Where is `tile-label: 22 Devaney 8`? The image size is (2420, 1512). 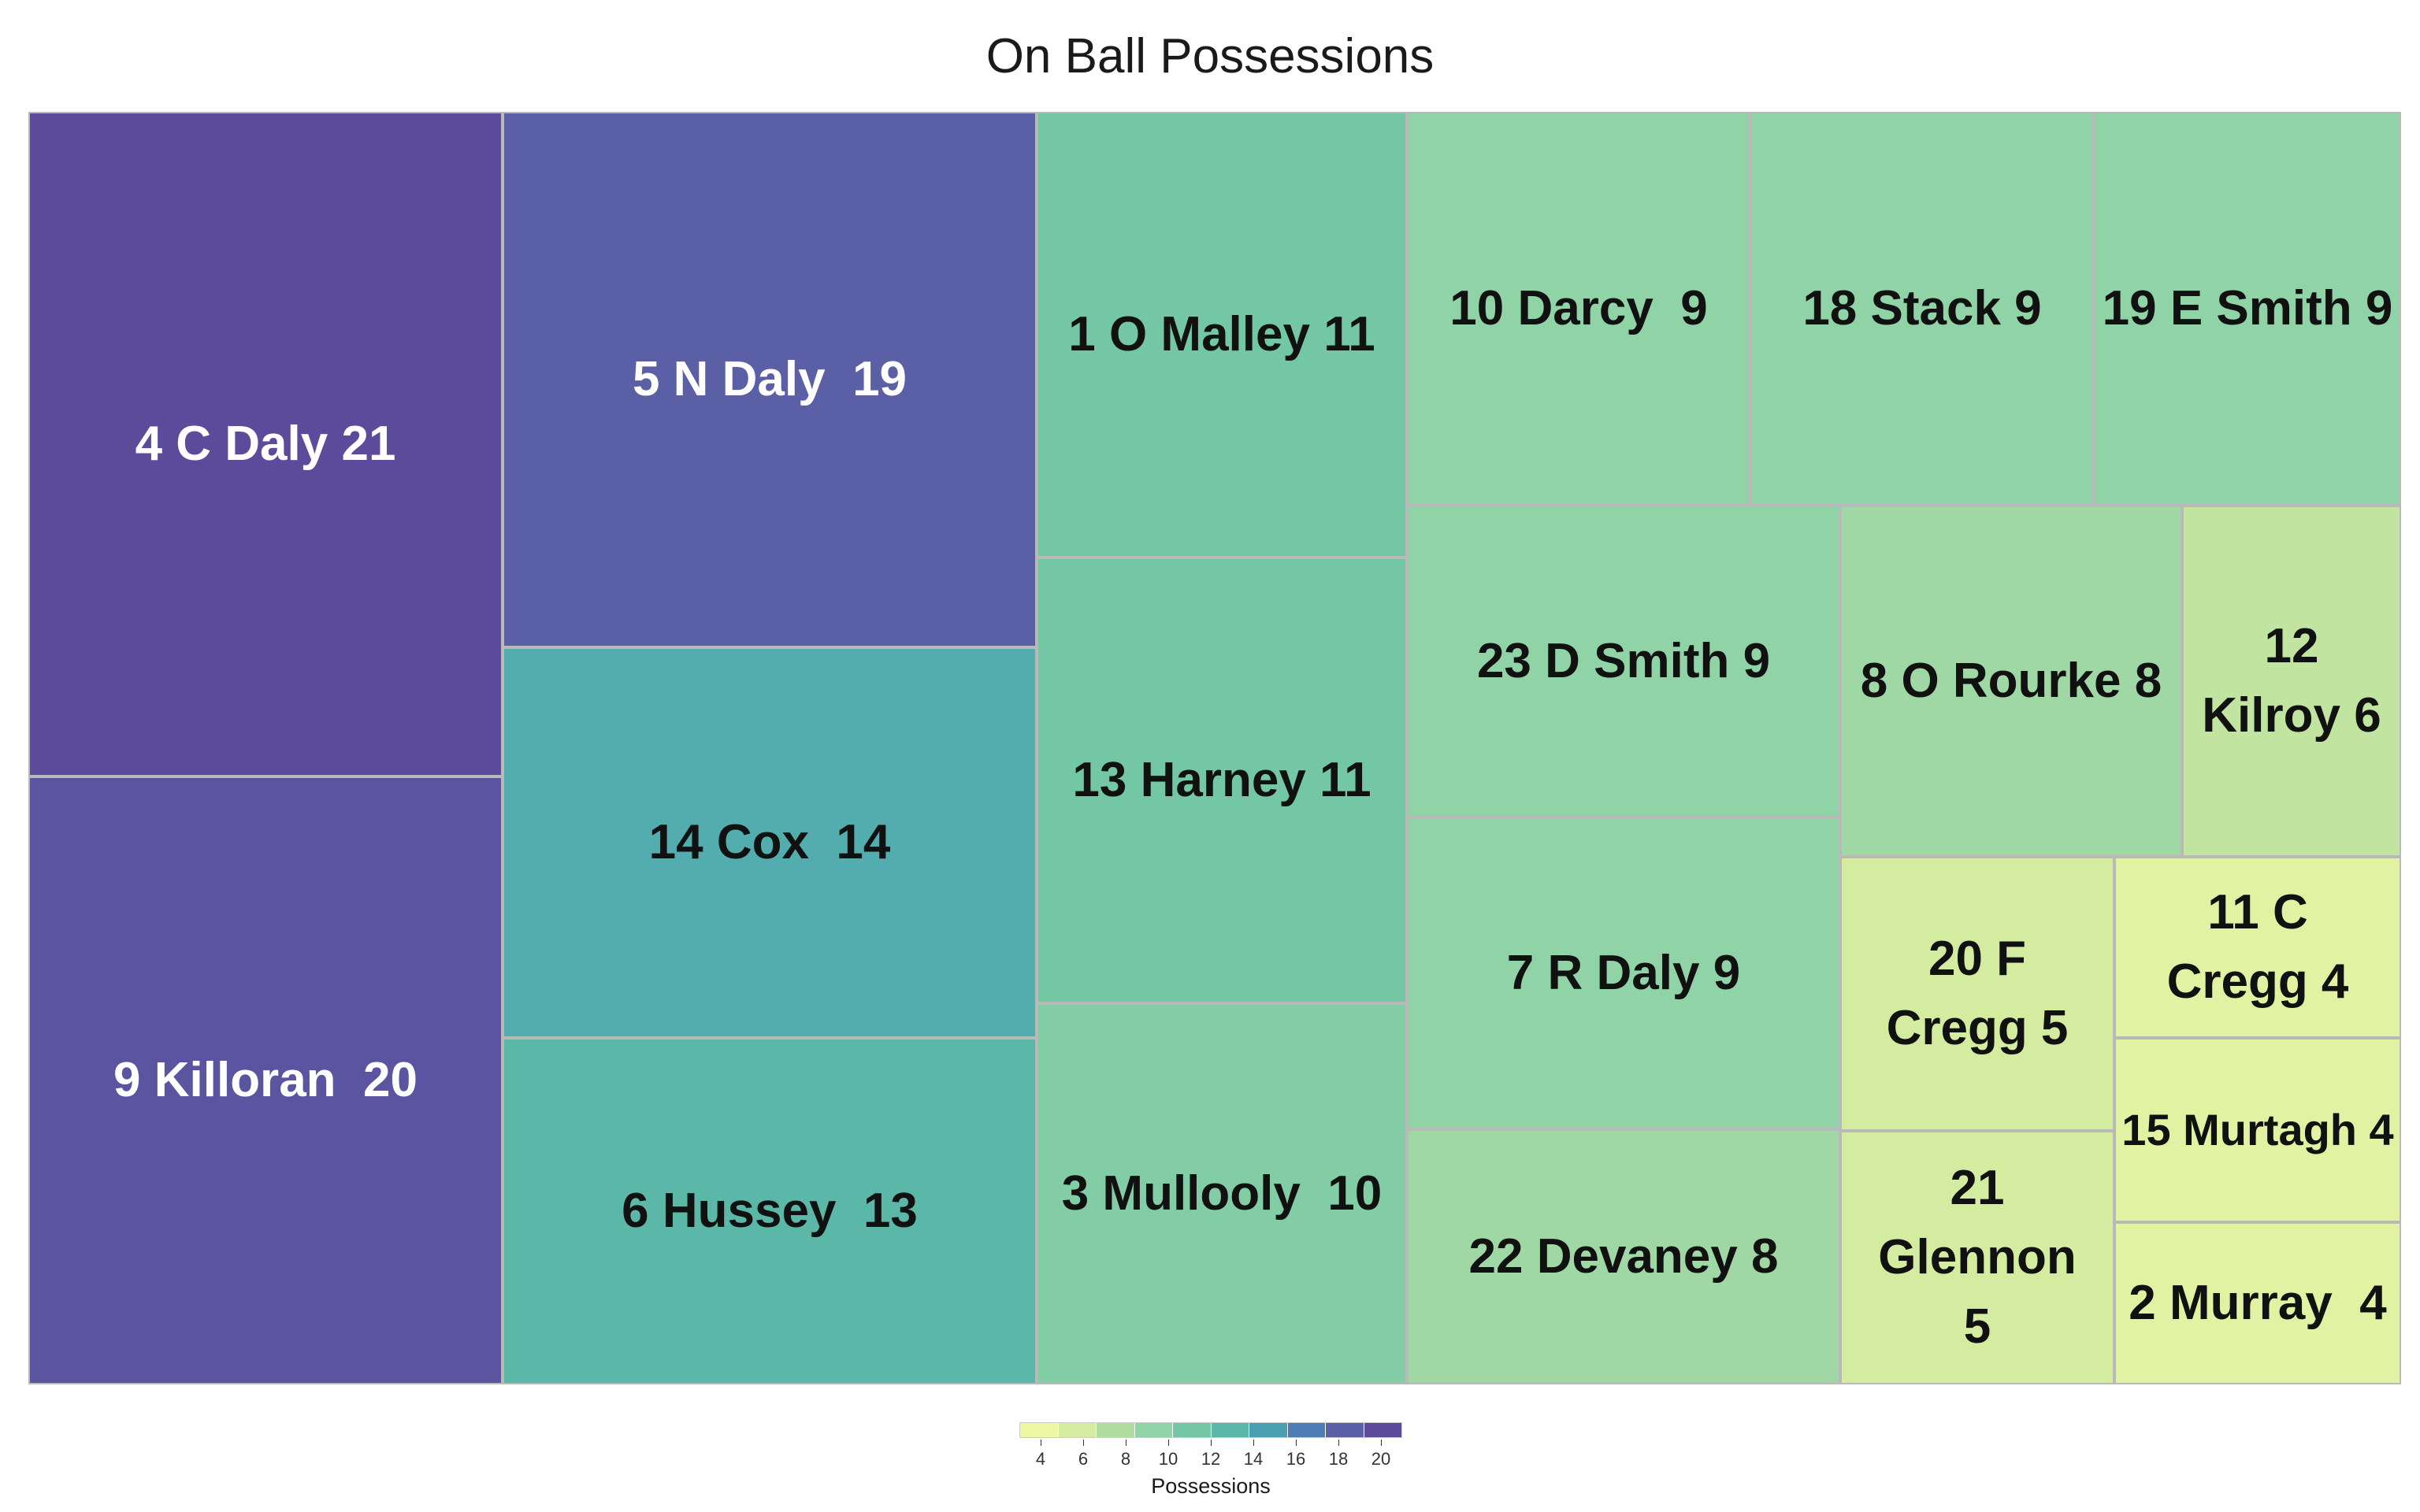 tile-label: 22 Devaney 8 is located at coordinates (1624, 1256).